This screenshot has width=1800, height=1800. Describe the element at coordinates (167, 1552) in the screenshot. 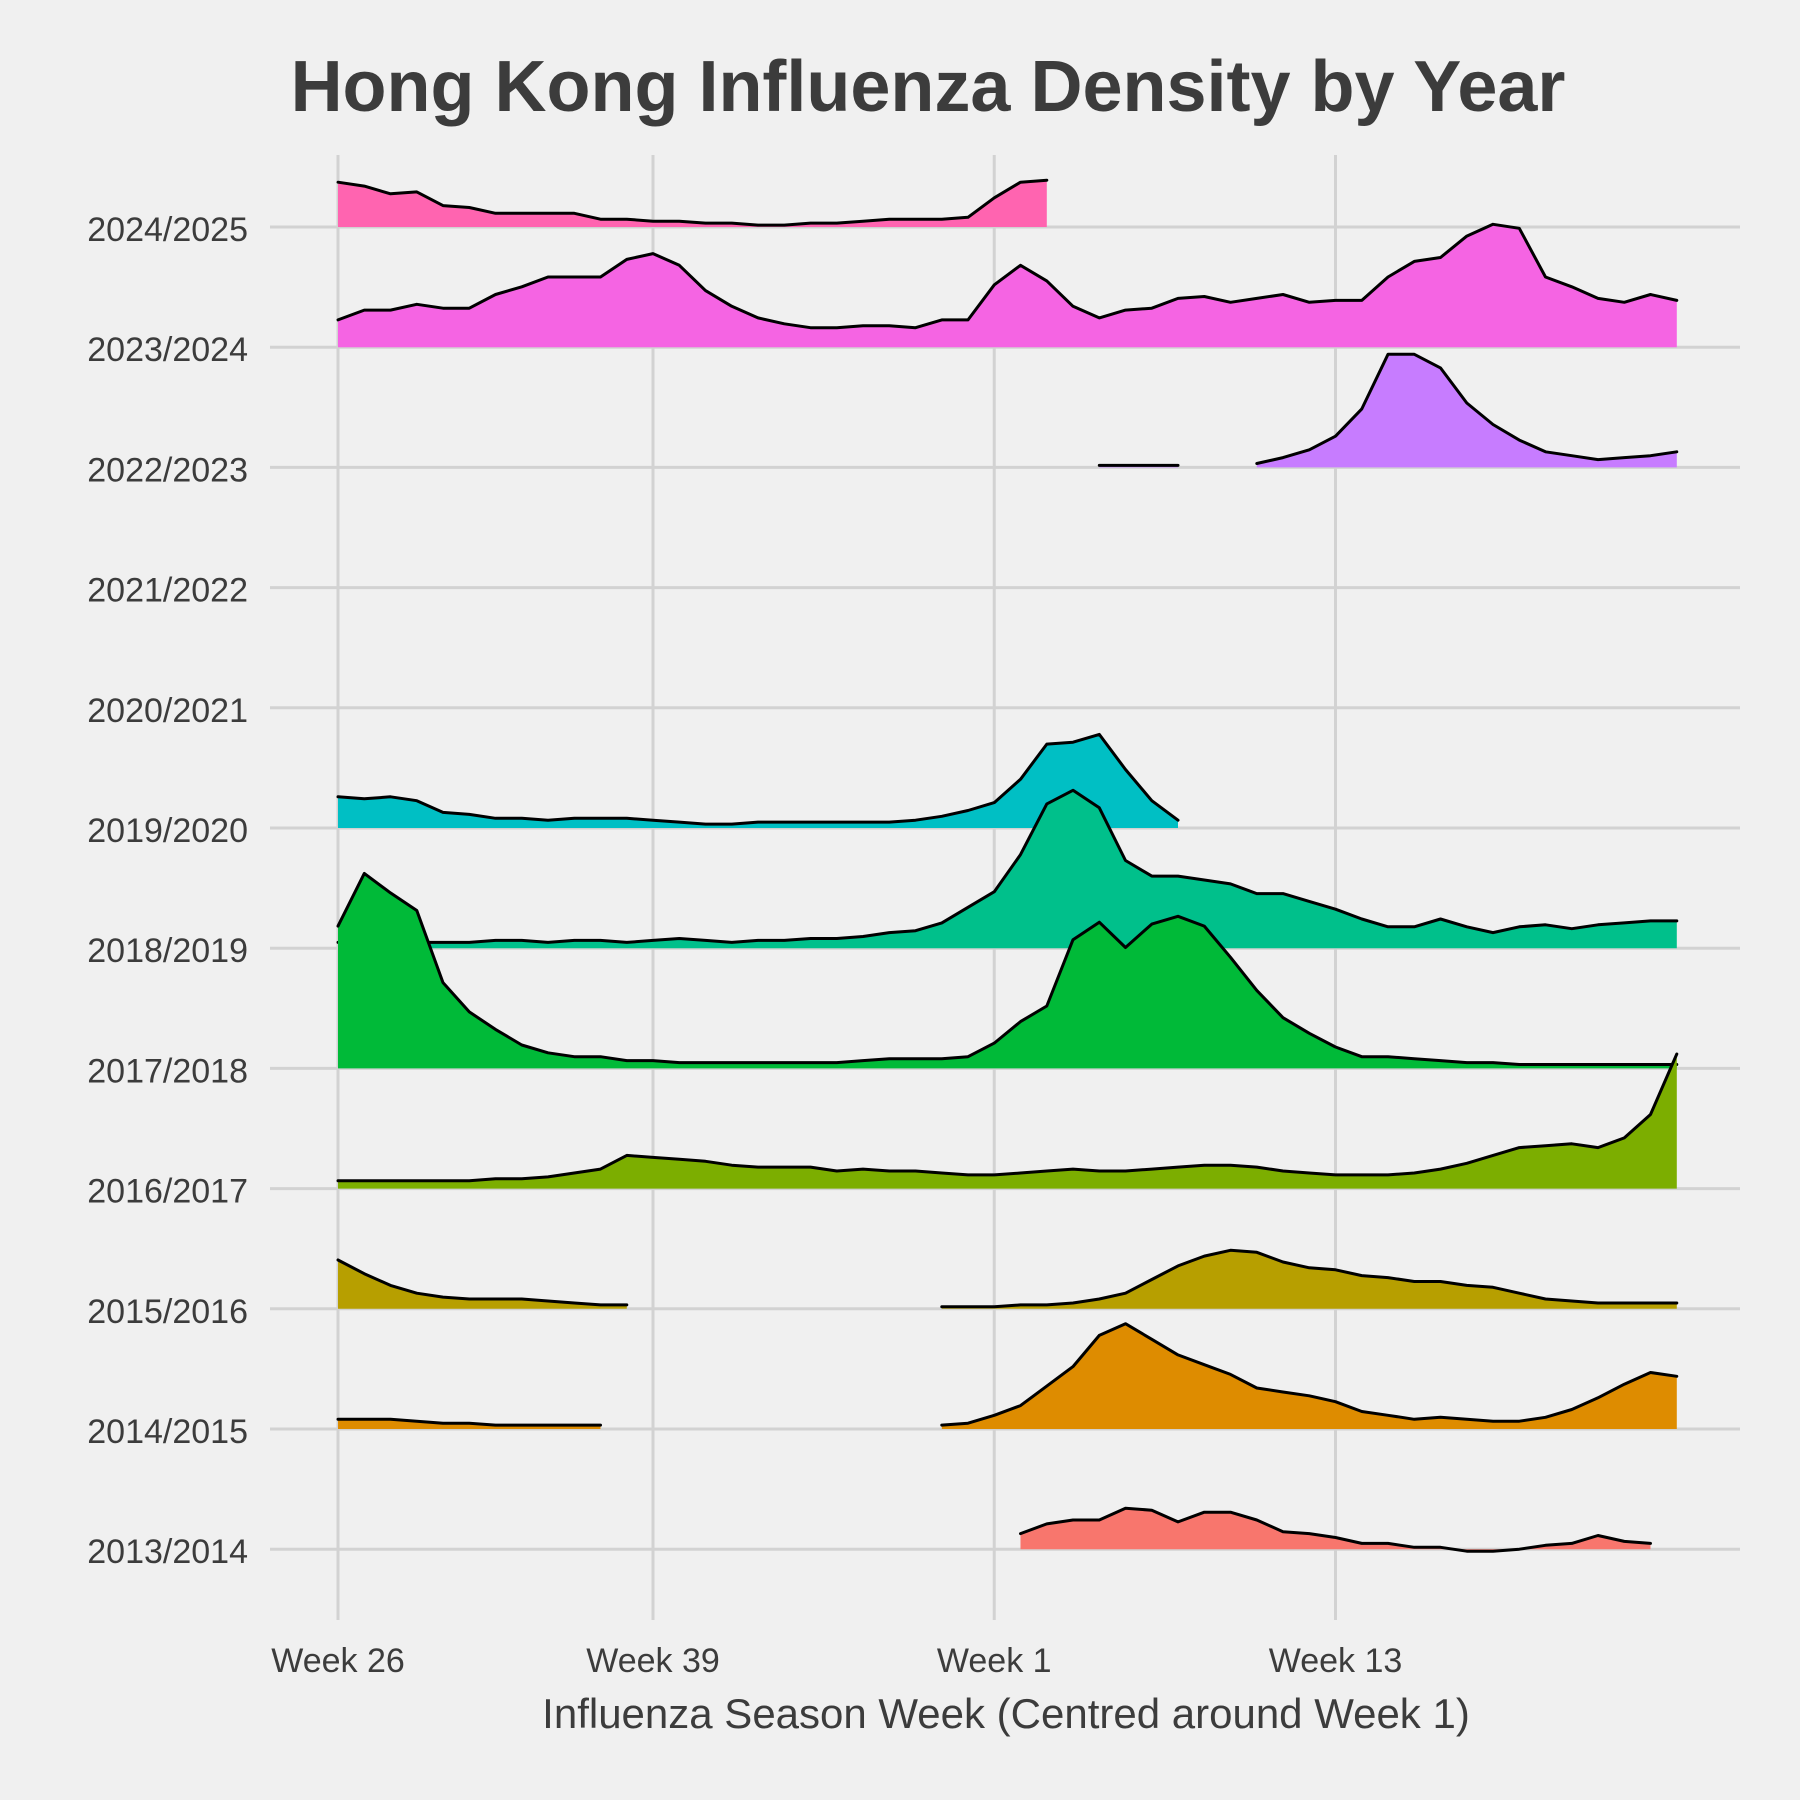

I see `y-tick-label: 2013/2014` at that location.